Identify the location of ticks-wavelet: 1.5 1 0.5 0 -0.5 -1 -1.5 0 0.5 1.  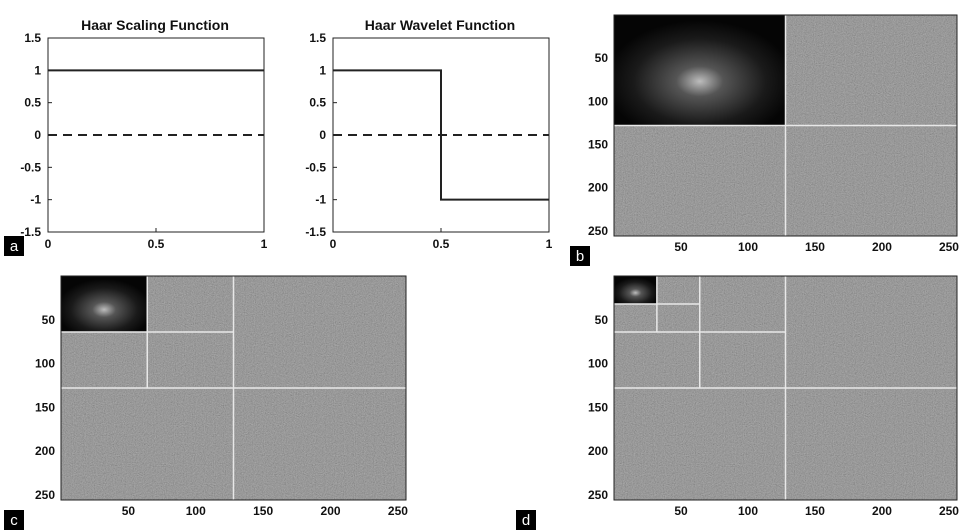
(428, 141).